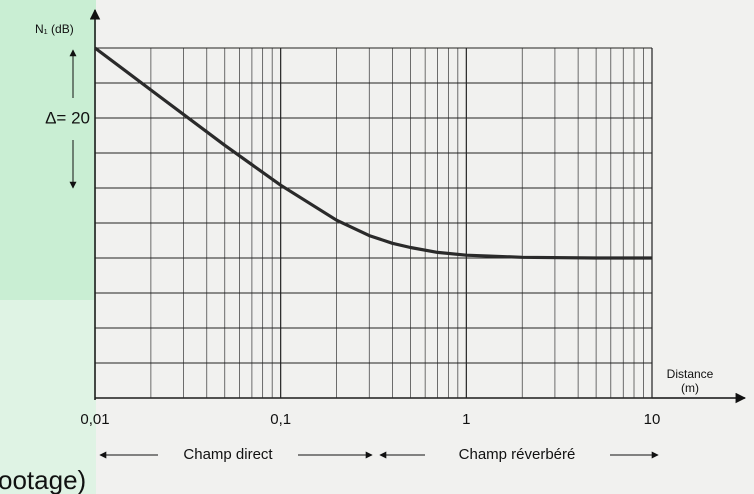 The height and width of the screenshot is (494, 754). What do you see at coordinates (690, 388) in the screenshot?
I see `x-axis-label: (m)` at bounding box center [690, 388].